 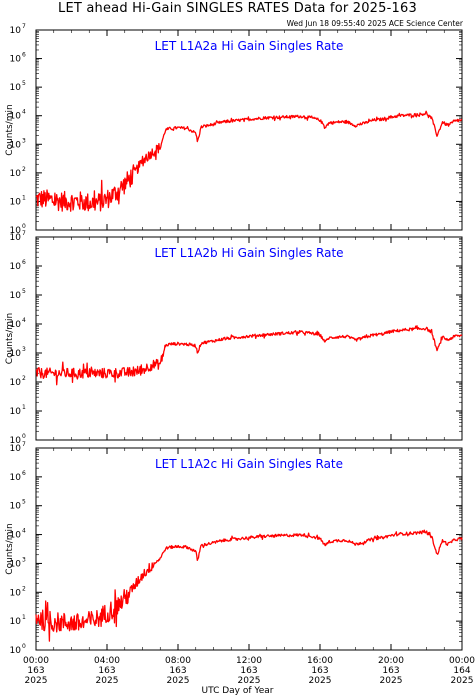 I want to click on x-tick-label: 16:00, so click(x=320, y=661).